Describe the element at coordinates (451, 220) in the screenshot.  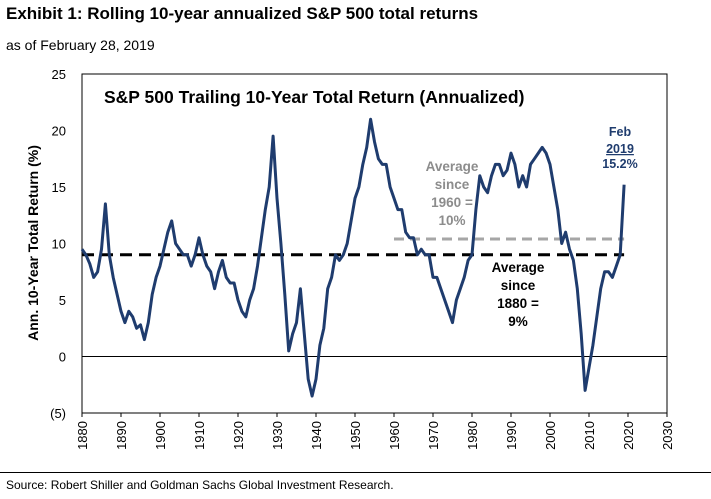
I see `annotation-avg1960-line4: 10%` at that location.